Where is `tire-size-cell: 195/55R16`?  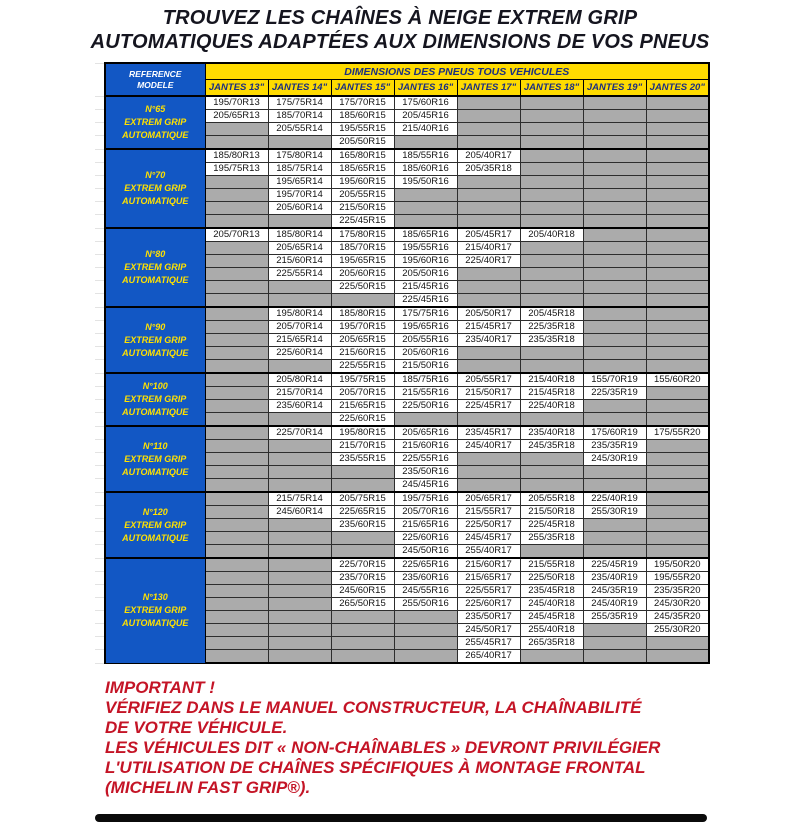 tire-size-cell: 195/55R16 is located at coordinates (425, 248).